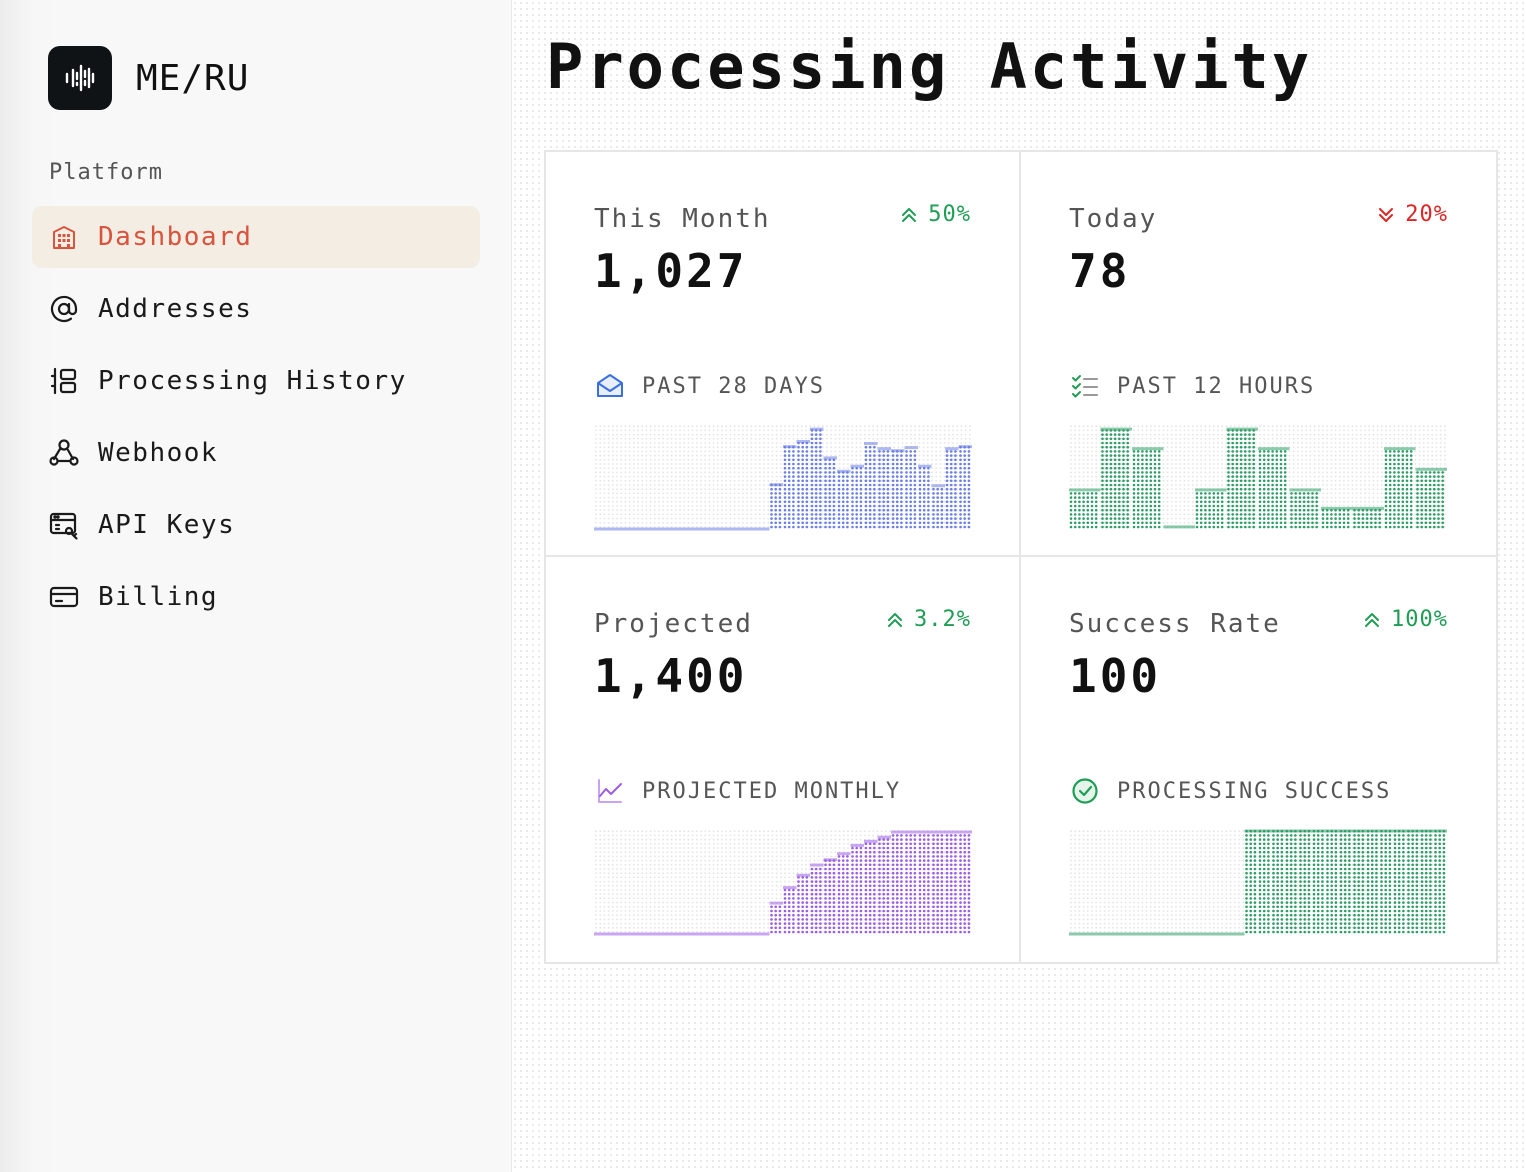 The width and height of the screenshot is (1526, 1172). I want to click on trend-up-badge: 50%, so click(934, 214).